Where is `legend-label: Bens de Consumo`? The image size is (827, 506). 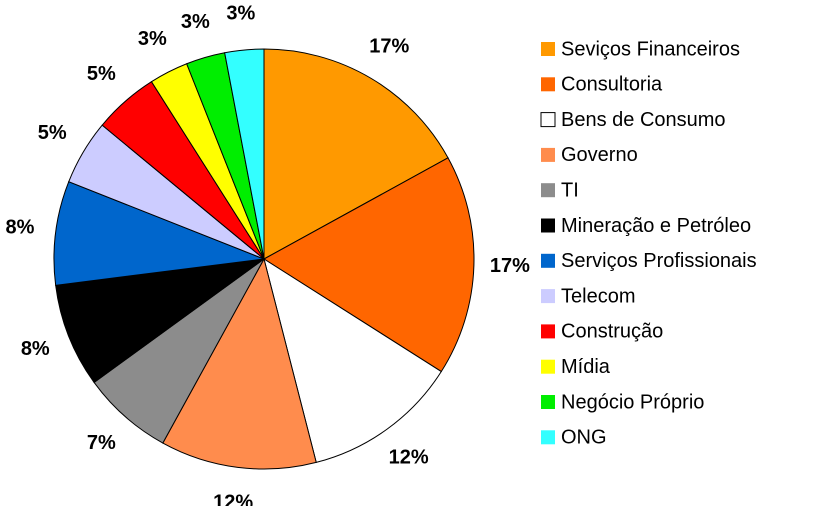 legend-label: Bens de Consumo is located at coordinates (643, 120).